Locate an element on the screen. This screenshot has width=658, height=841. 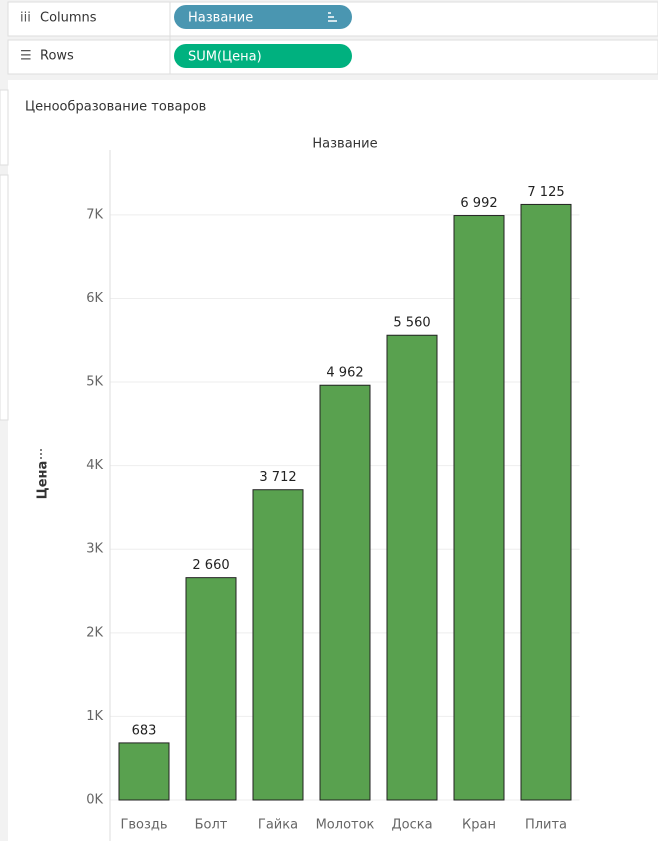
y-tick-label: 4K is located at coordinates (94, 465).